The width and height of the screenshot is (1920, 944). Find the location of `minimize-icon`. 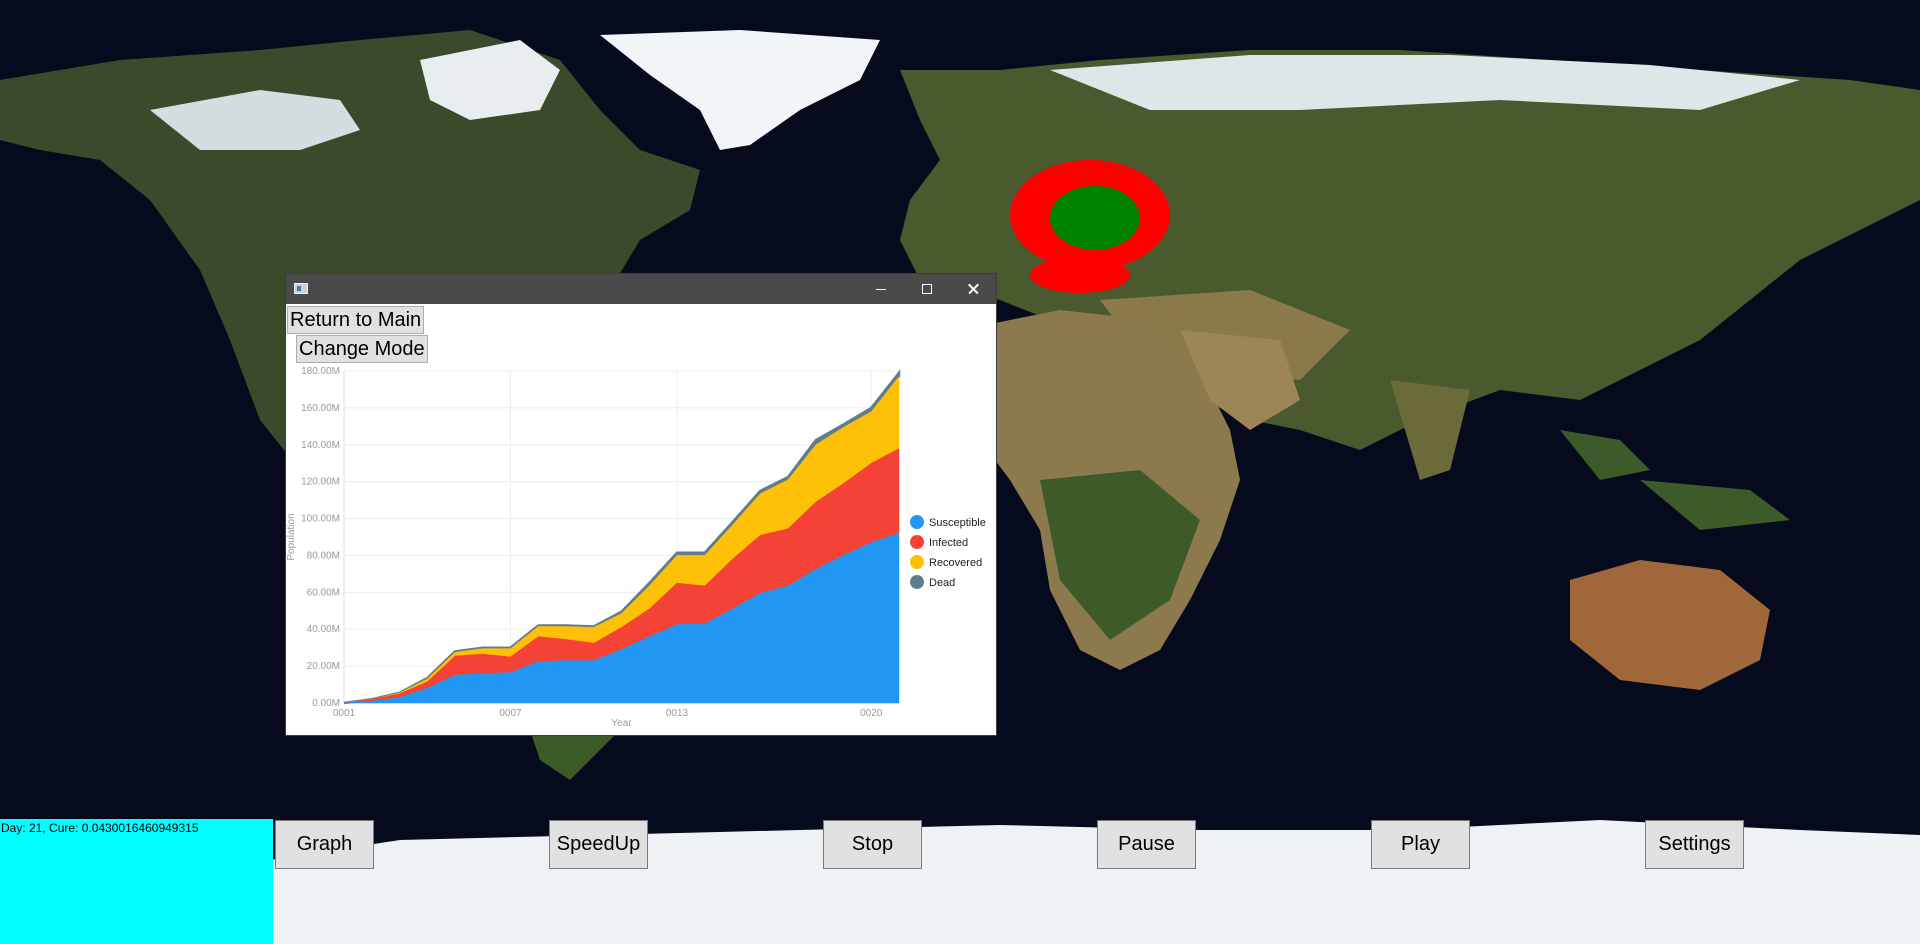

minimize-icon is located at coordinates (881, 289).